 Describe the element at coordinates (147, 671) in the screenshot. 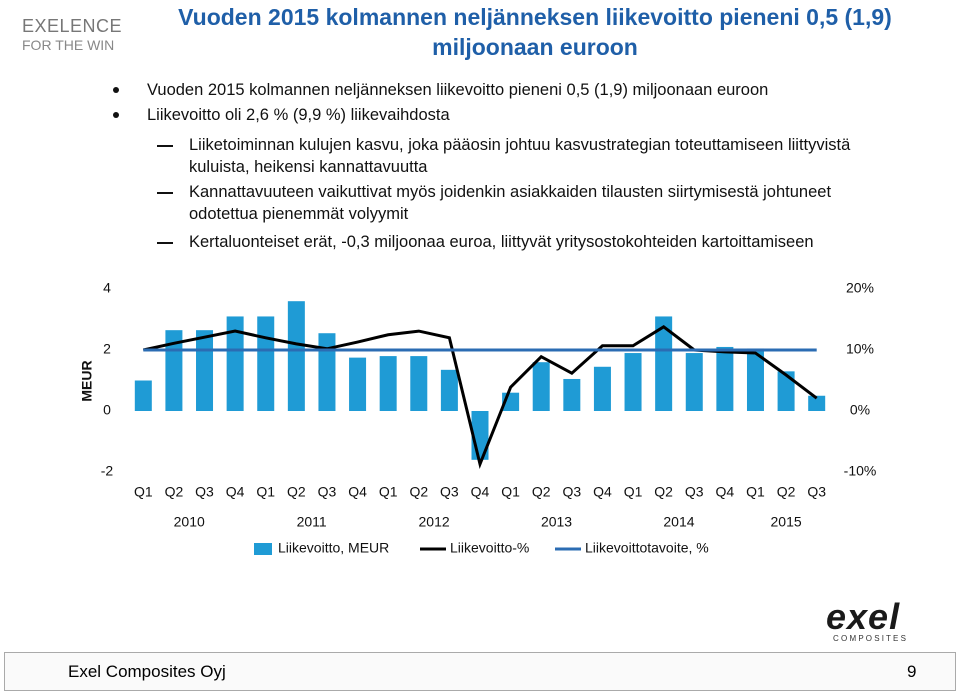

I see `footer-company: Exel Composites Oyj` at that location.